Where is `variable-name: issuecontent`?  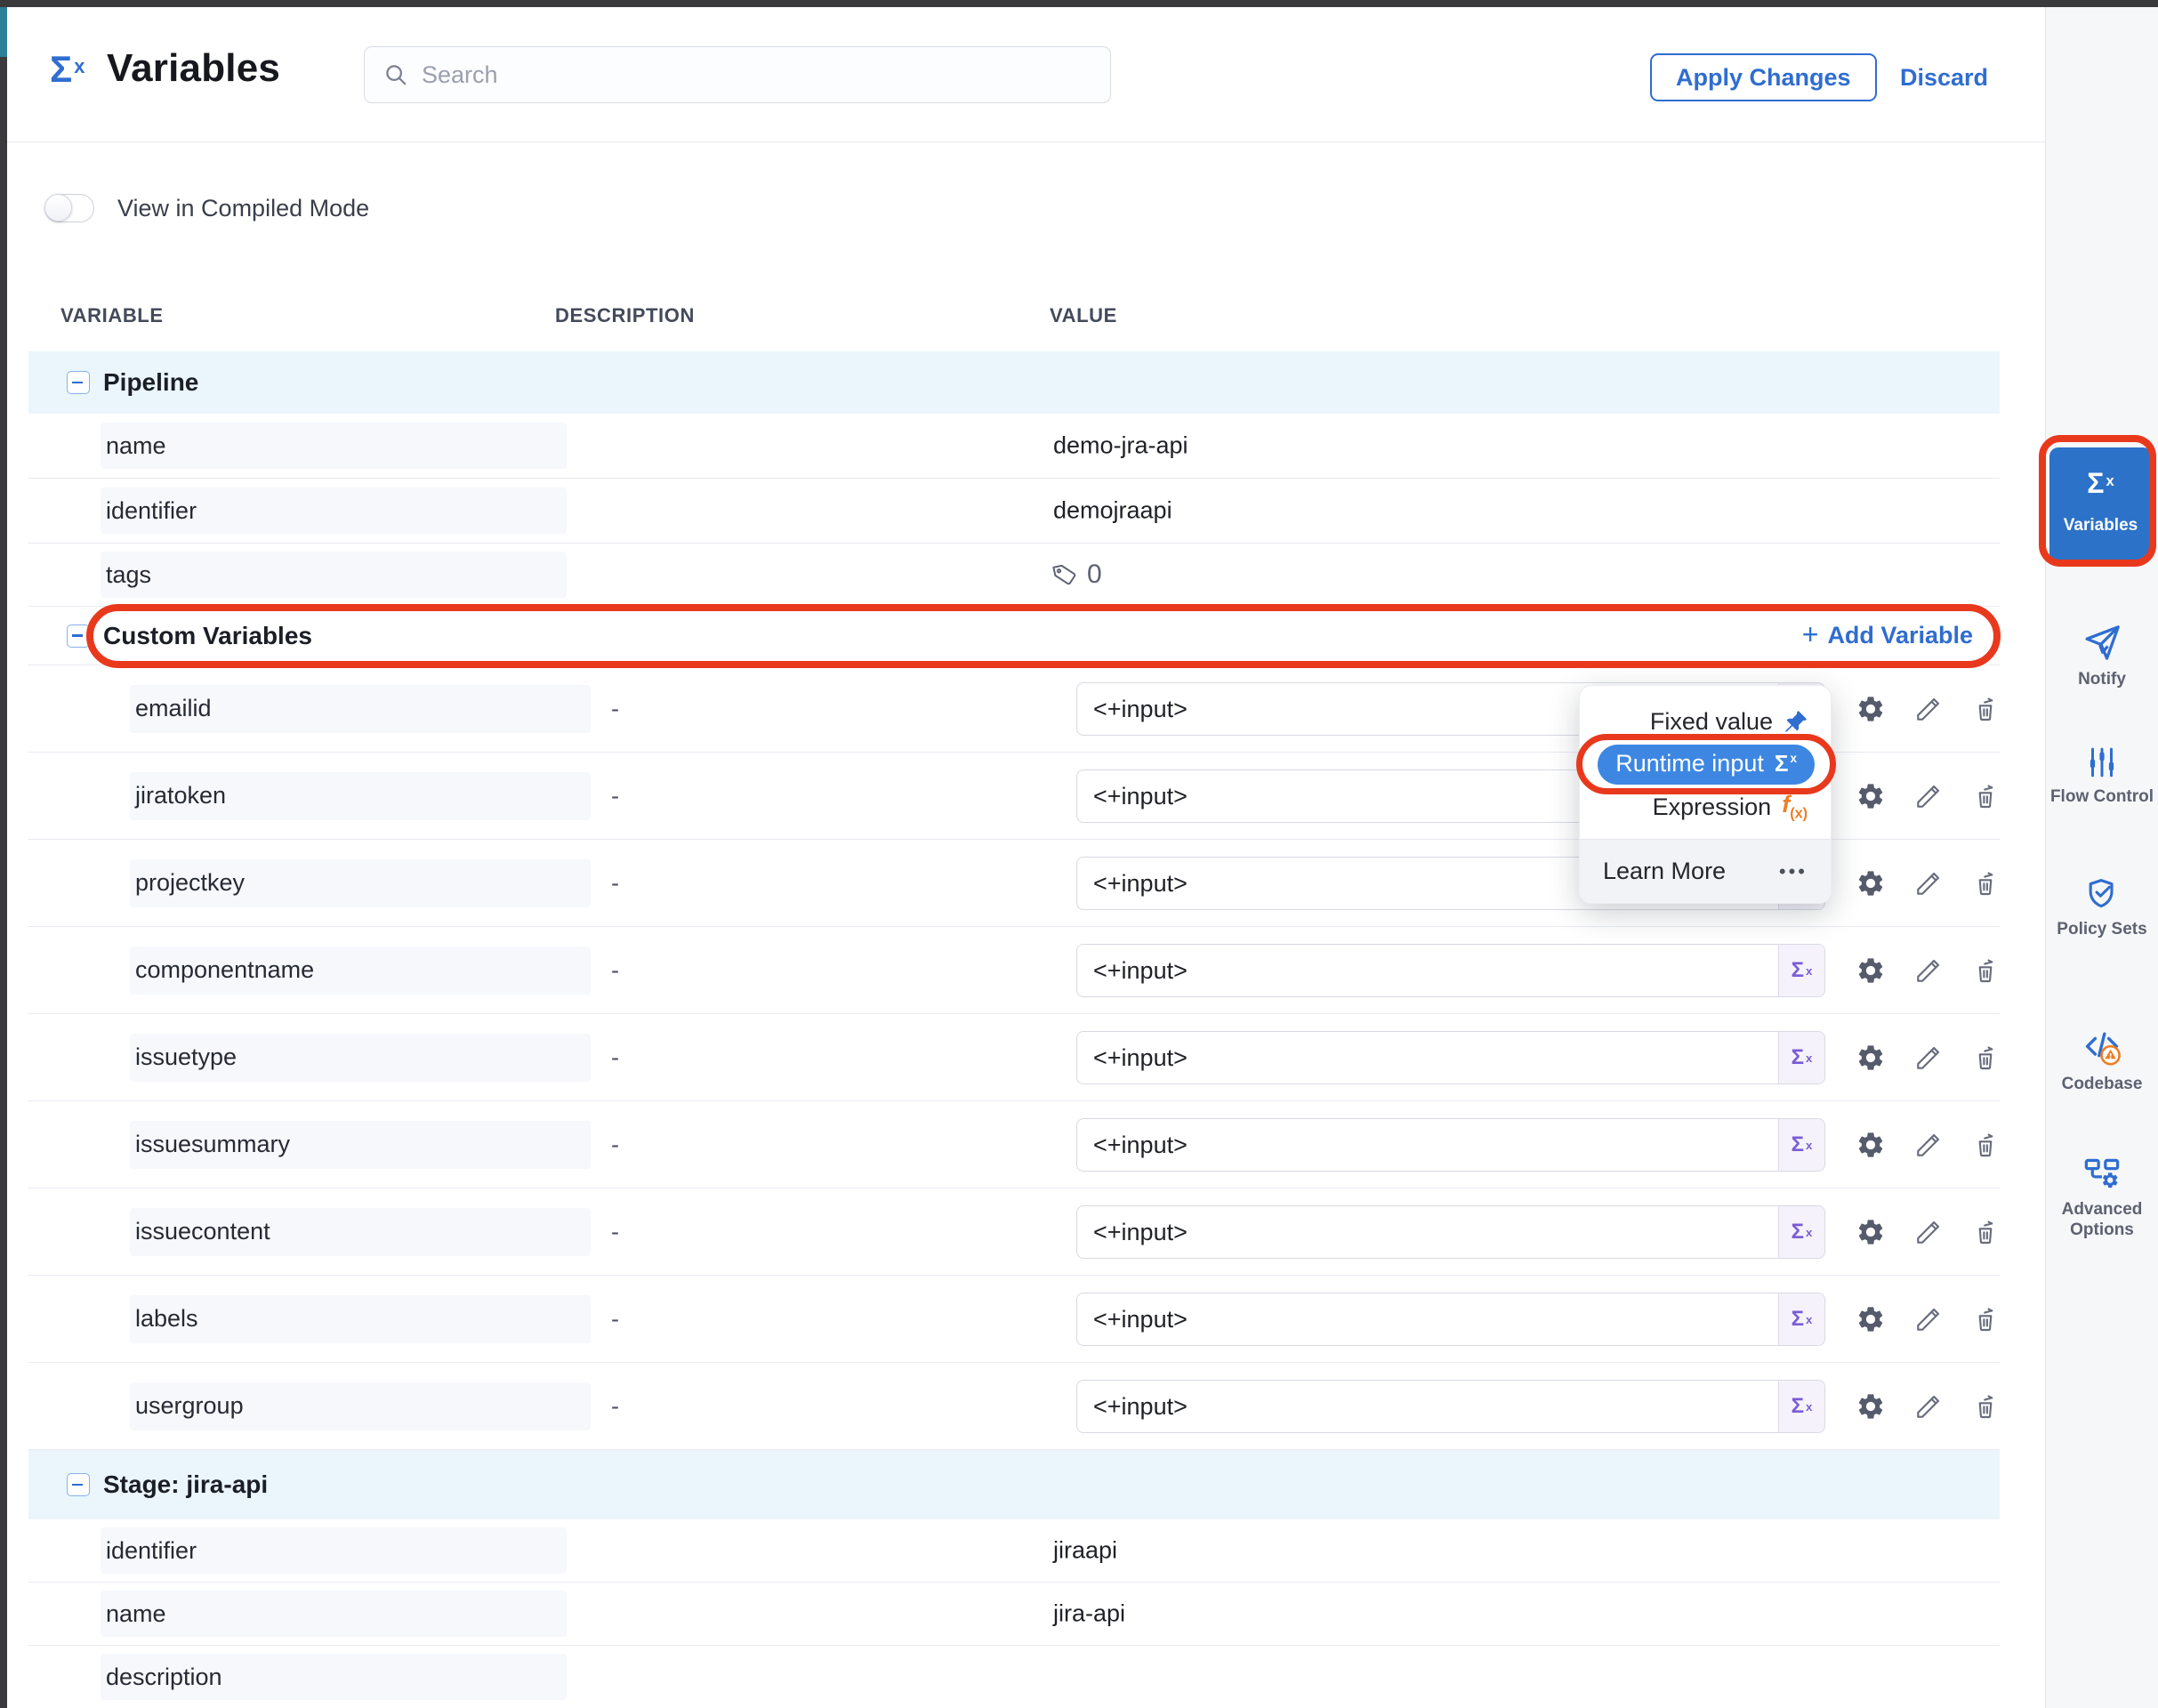 variable-name: issuecontent is located at coordinates (360, 1231).